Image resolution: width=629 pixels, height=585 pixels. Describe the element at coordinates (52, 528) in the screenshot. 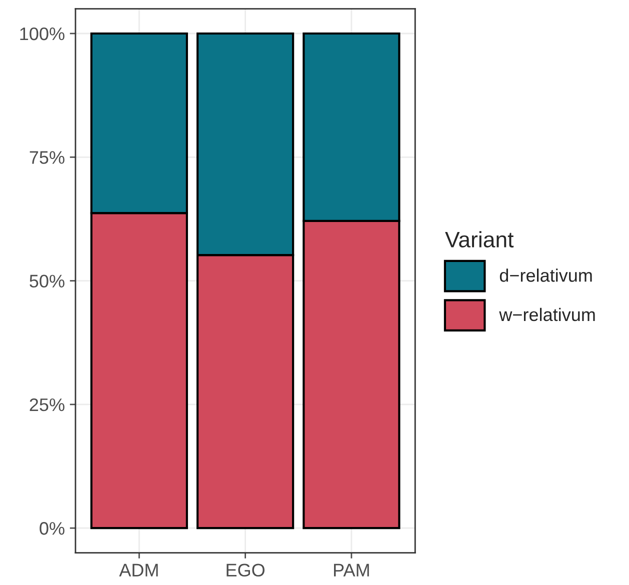

I see `y-tick-label: 0%` at that location.